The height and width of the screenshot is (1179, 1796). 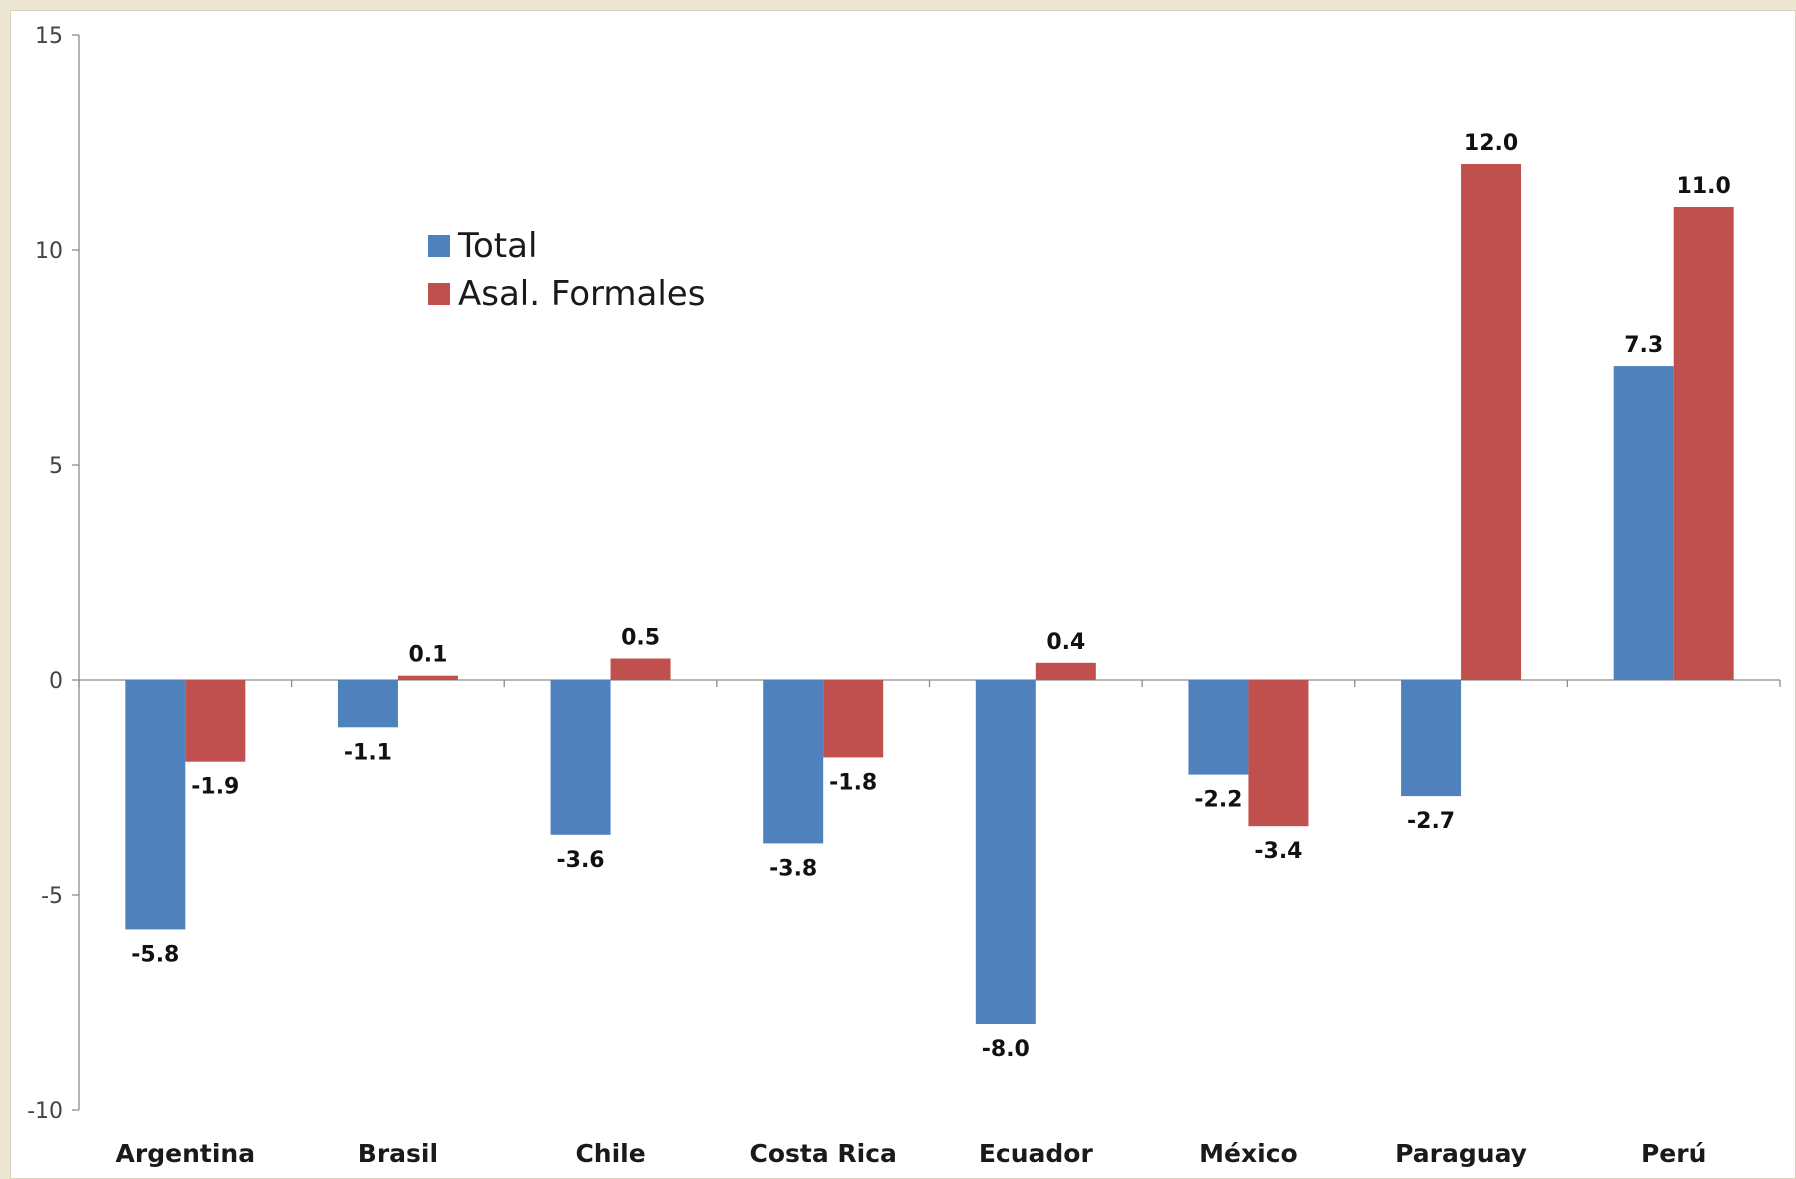 What do you see at coordinates (498, 246) in the screenshot?
I see `legend-label-total: Total` at bounding box center [498, 246].